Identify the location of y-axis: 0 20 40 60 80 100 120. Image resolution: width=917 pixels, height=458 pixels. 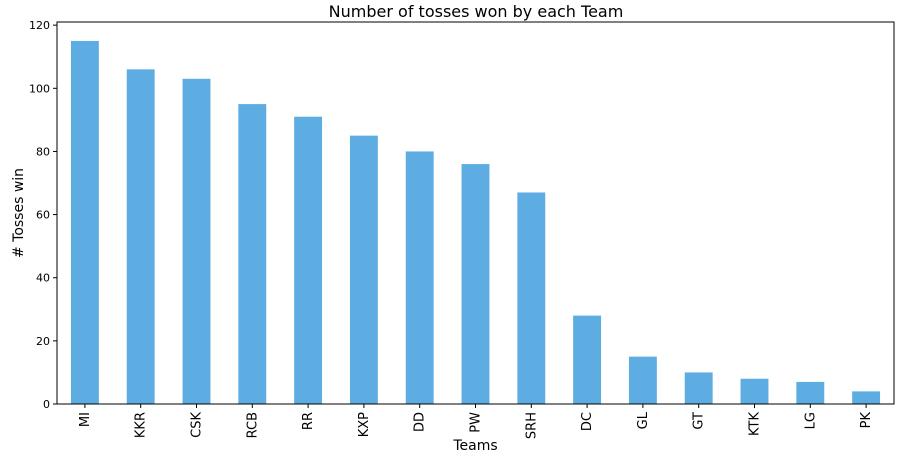
(43, 215).